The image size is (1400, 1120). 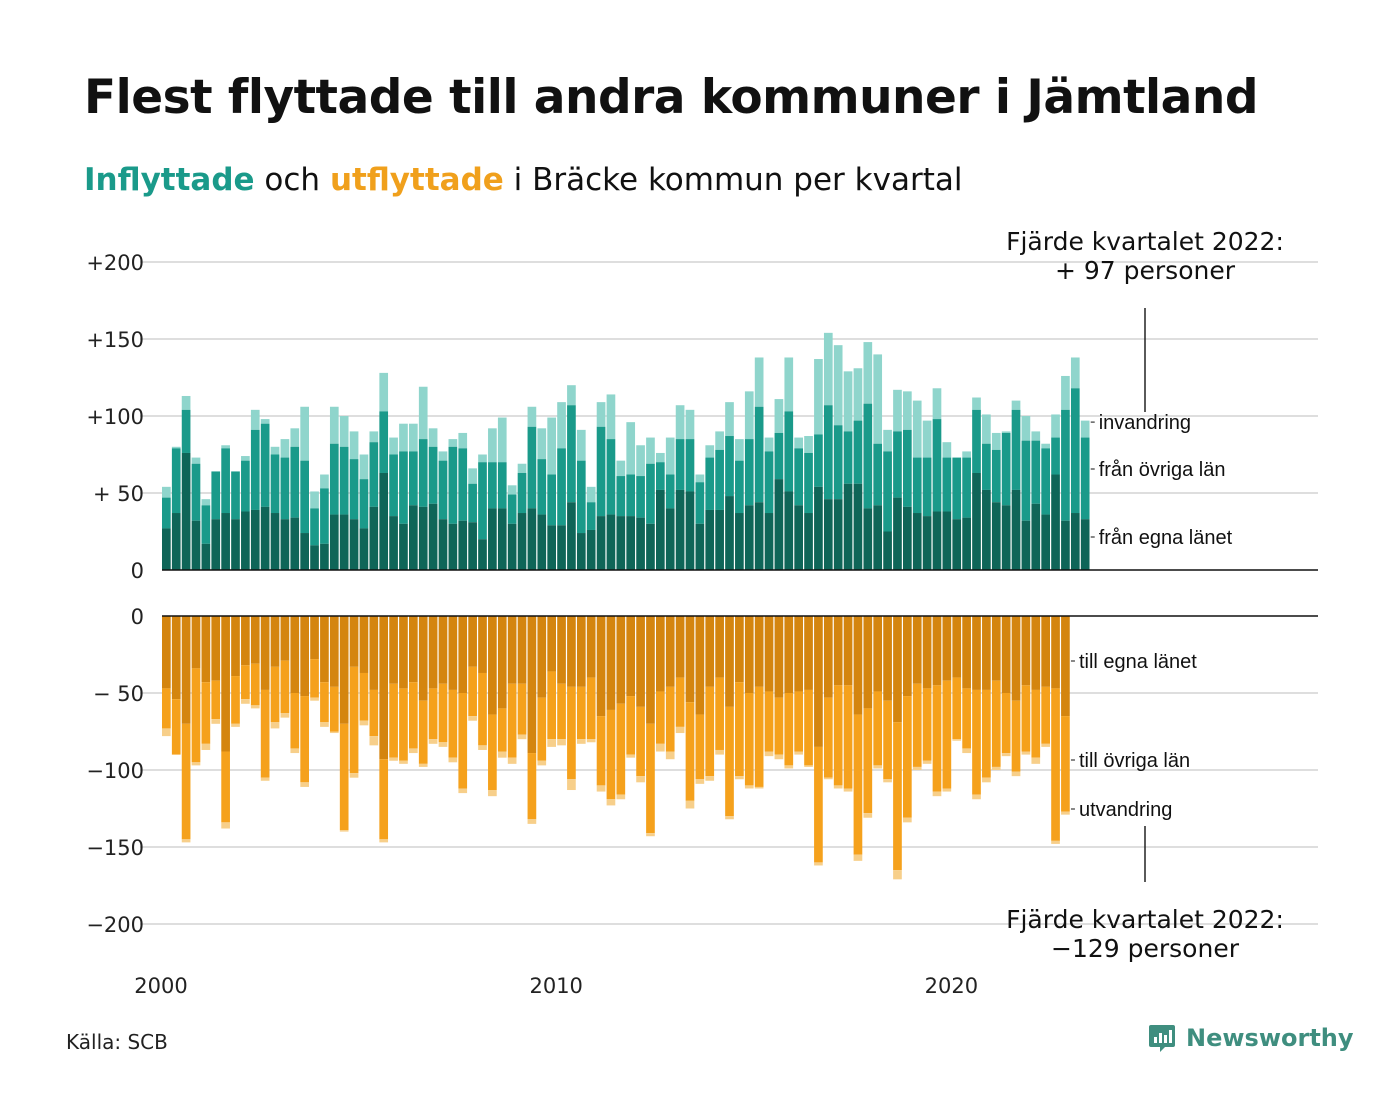 I want to click on annotation-top-line2: + 97 personer, so click(x=1145, y=270).